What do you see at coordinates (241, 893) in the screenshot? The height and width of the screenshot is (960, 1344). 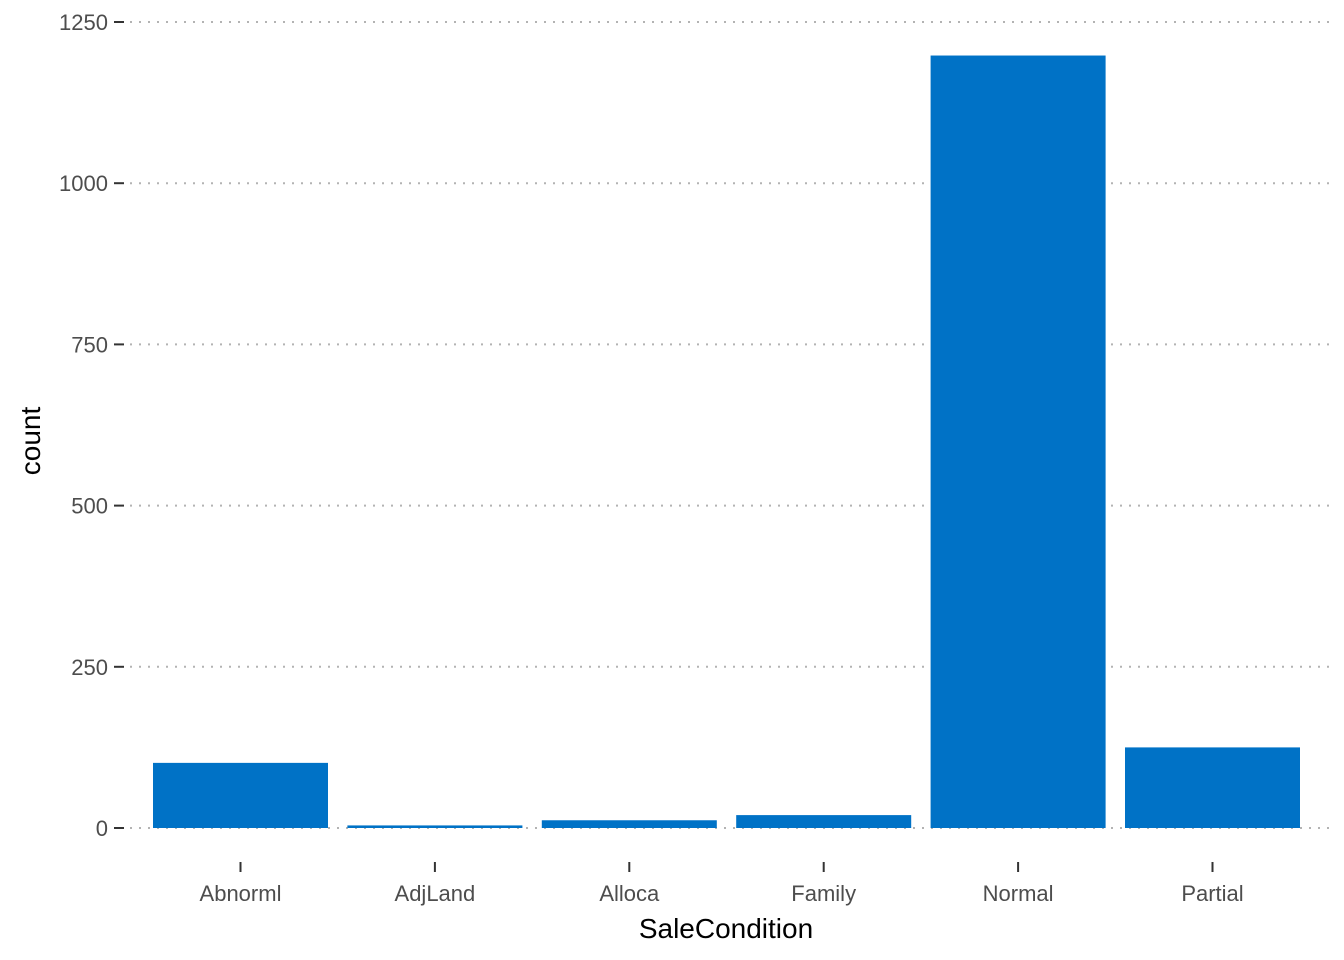 I see `x-tick-label-abnorml: Abnorml` at bounding box center [241, 893].